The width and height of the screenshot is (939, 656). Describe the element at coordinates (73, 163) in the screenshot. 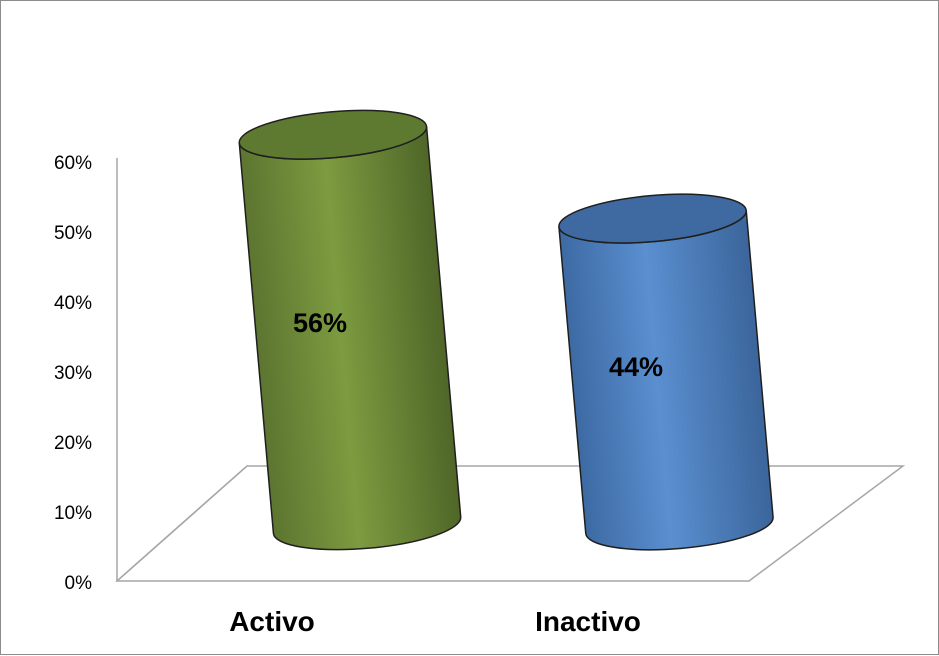

I see `y-tick-label: 60%` at that location.